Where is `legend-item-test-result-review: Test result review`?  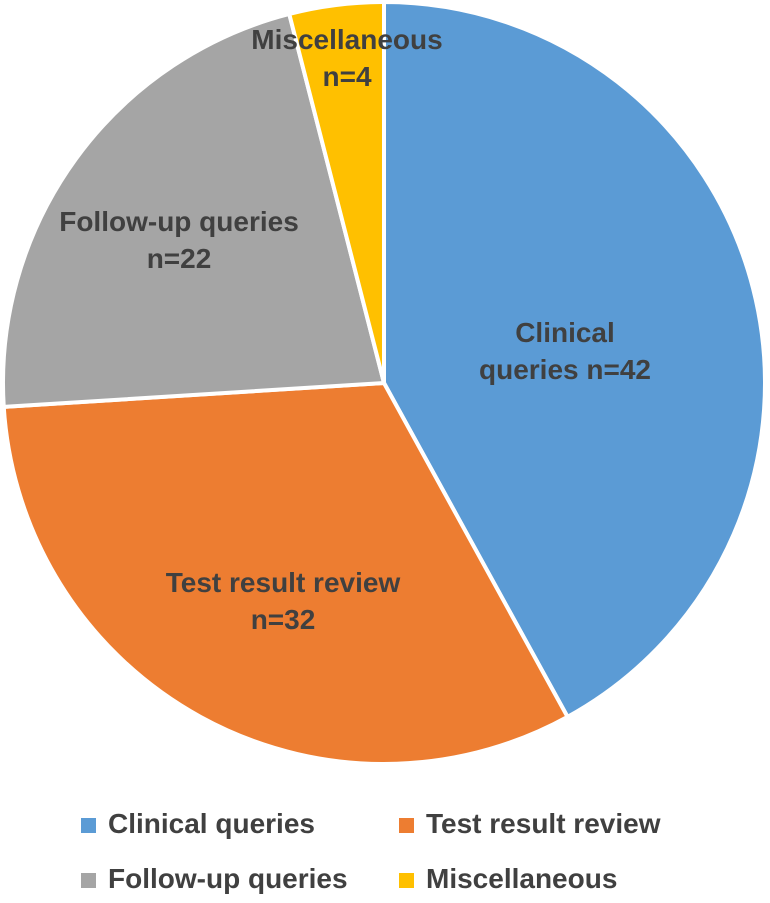 legend-item-test-result-review: Test result review is located at coordinates (529, 824).